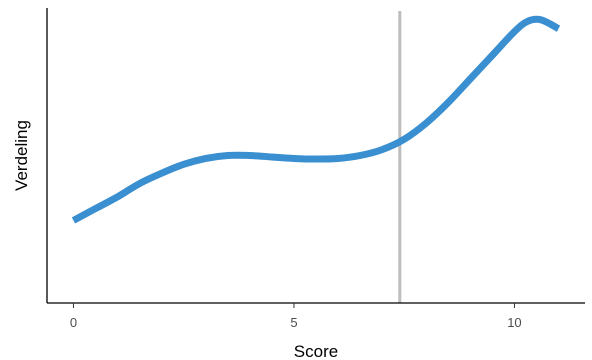 The height and width of the screenshot is (360, 592). Describe the element at coordinates (73, 322) in the screenshot. I see `x-tick-label: 0` at that location.